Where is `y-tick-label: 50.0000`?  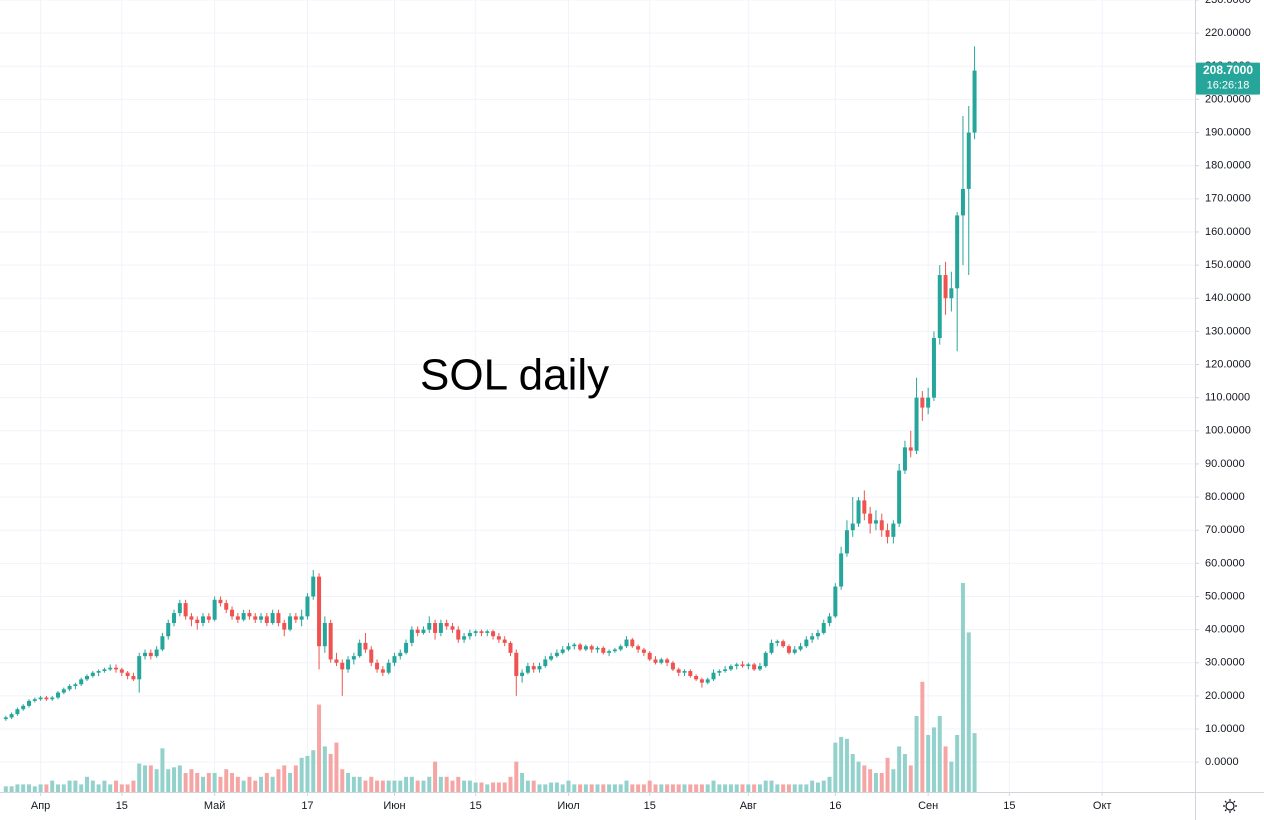 y-tick-label: 50.0000 is located at coordinates (1225, 596).